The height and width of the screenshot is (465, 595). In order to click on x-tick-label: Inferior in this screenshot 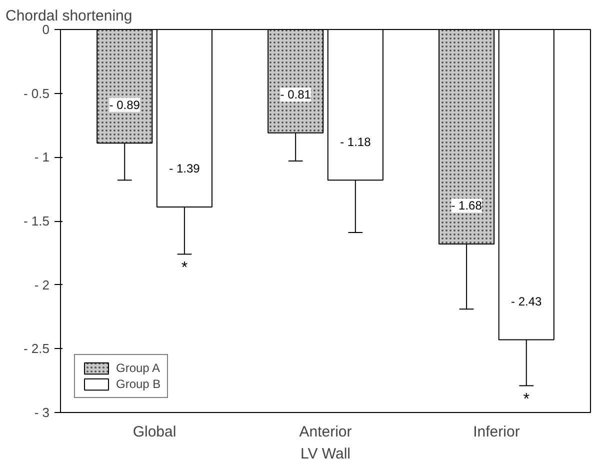, I will do `click(496, 432)`.